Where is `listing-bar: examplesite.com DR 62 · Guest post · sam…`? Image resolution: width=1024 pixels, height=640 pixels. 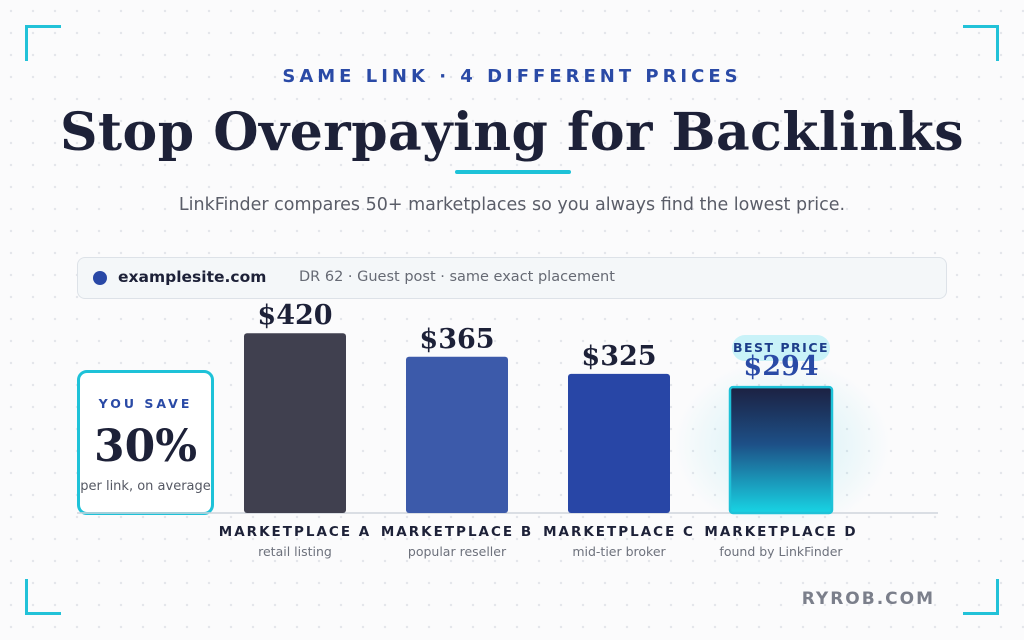
listing-bar: examplesite.com DR 62 · Guest post · sam… is located at coordinates (512, 278).